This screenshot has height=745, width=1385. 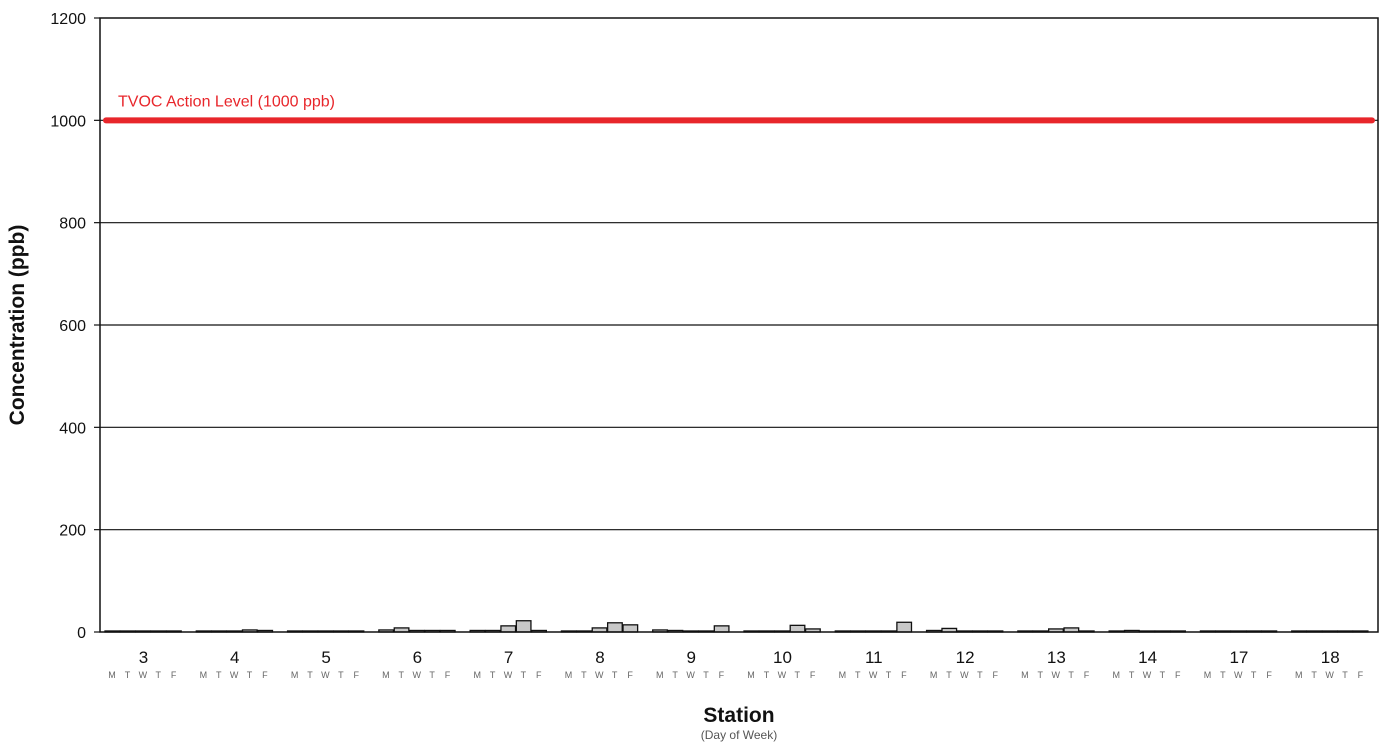 What do you see at coordinates (508, 657) in the screenshot?
I see `station-label: 7` at bounding box center [508, 657].